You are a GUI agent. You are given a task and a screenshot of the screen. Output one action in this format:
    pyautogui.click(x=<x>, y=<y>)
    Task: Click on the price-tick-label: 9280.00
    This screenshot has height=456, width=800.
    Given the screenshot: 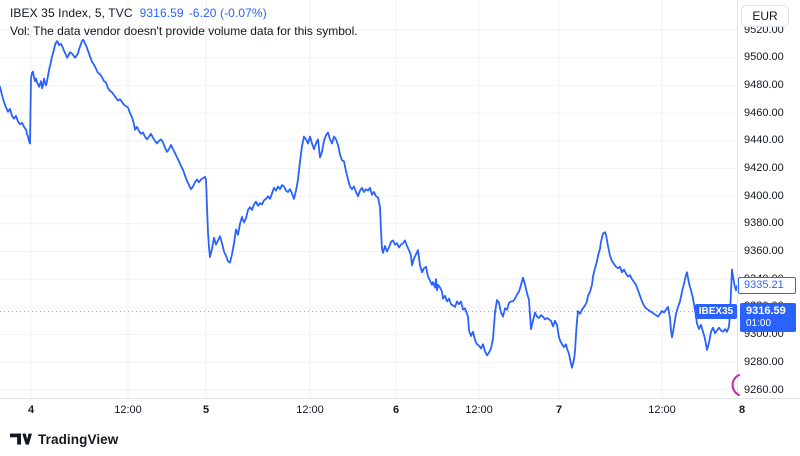 What is the action you would take?
    pyautogui.click(x=764, y=361)
    